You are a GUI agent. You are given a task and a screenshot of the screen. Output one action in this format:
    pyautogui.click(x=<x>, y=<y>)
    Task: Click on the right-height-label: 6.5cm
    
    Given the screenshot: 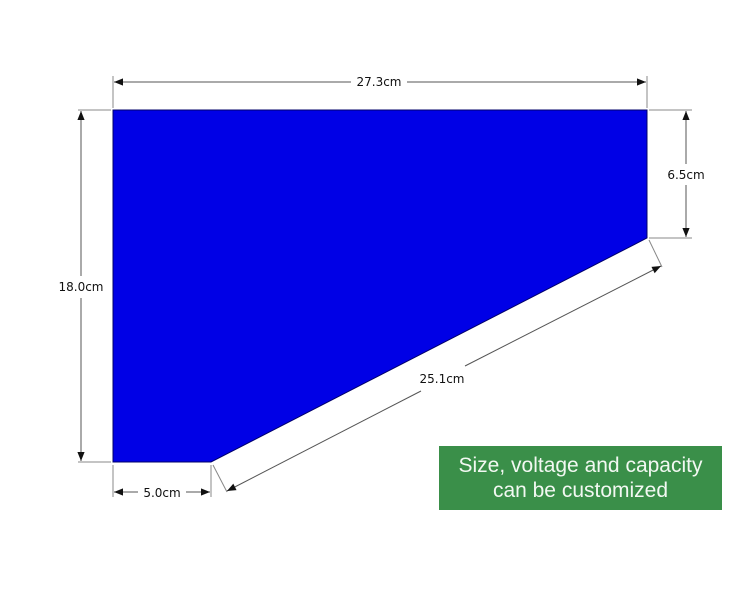 What is the action you would take?
    pyautogui.click(x=685, y=175)
    